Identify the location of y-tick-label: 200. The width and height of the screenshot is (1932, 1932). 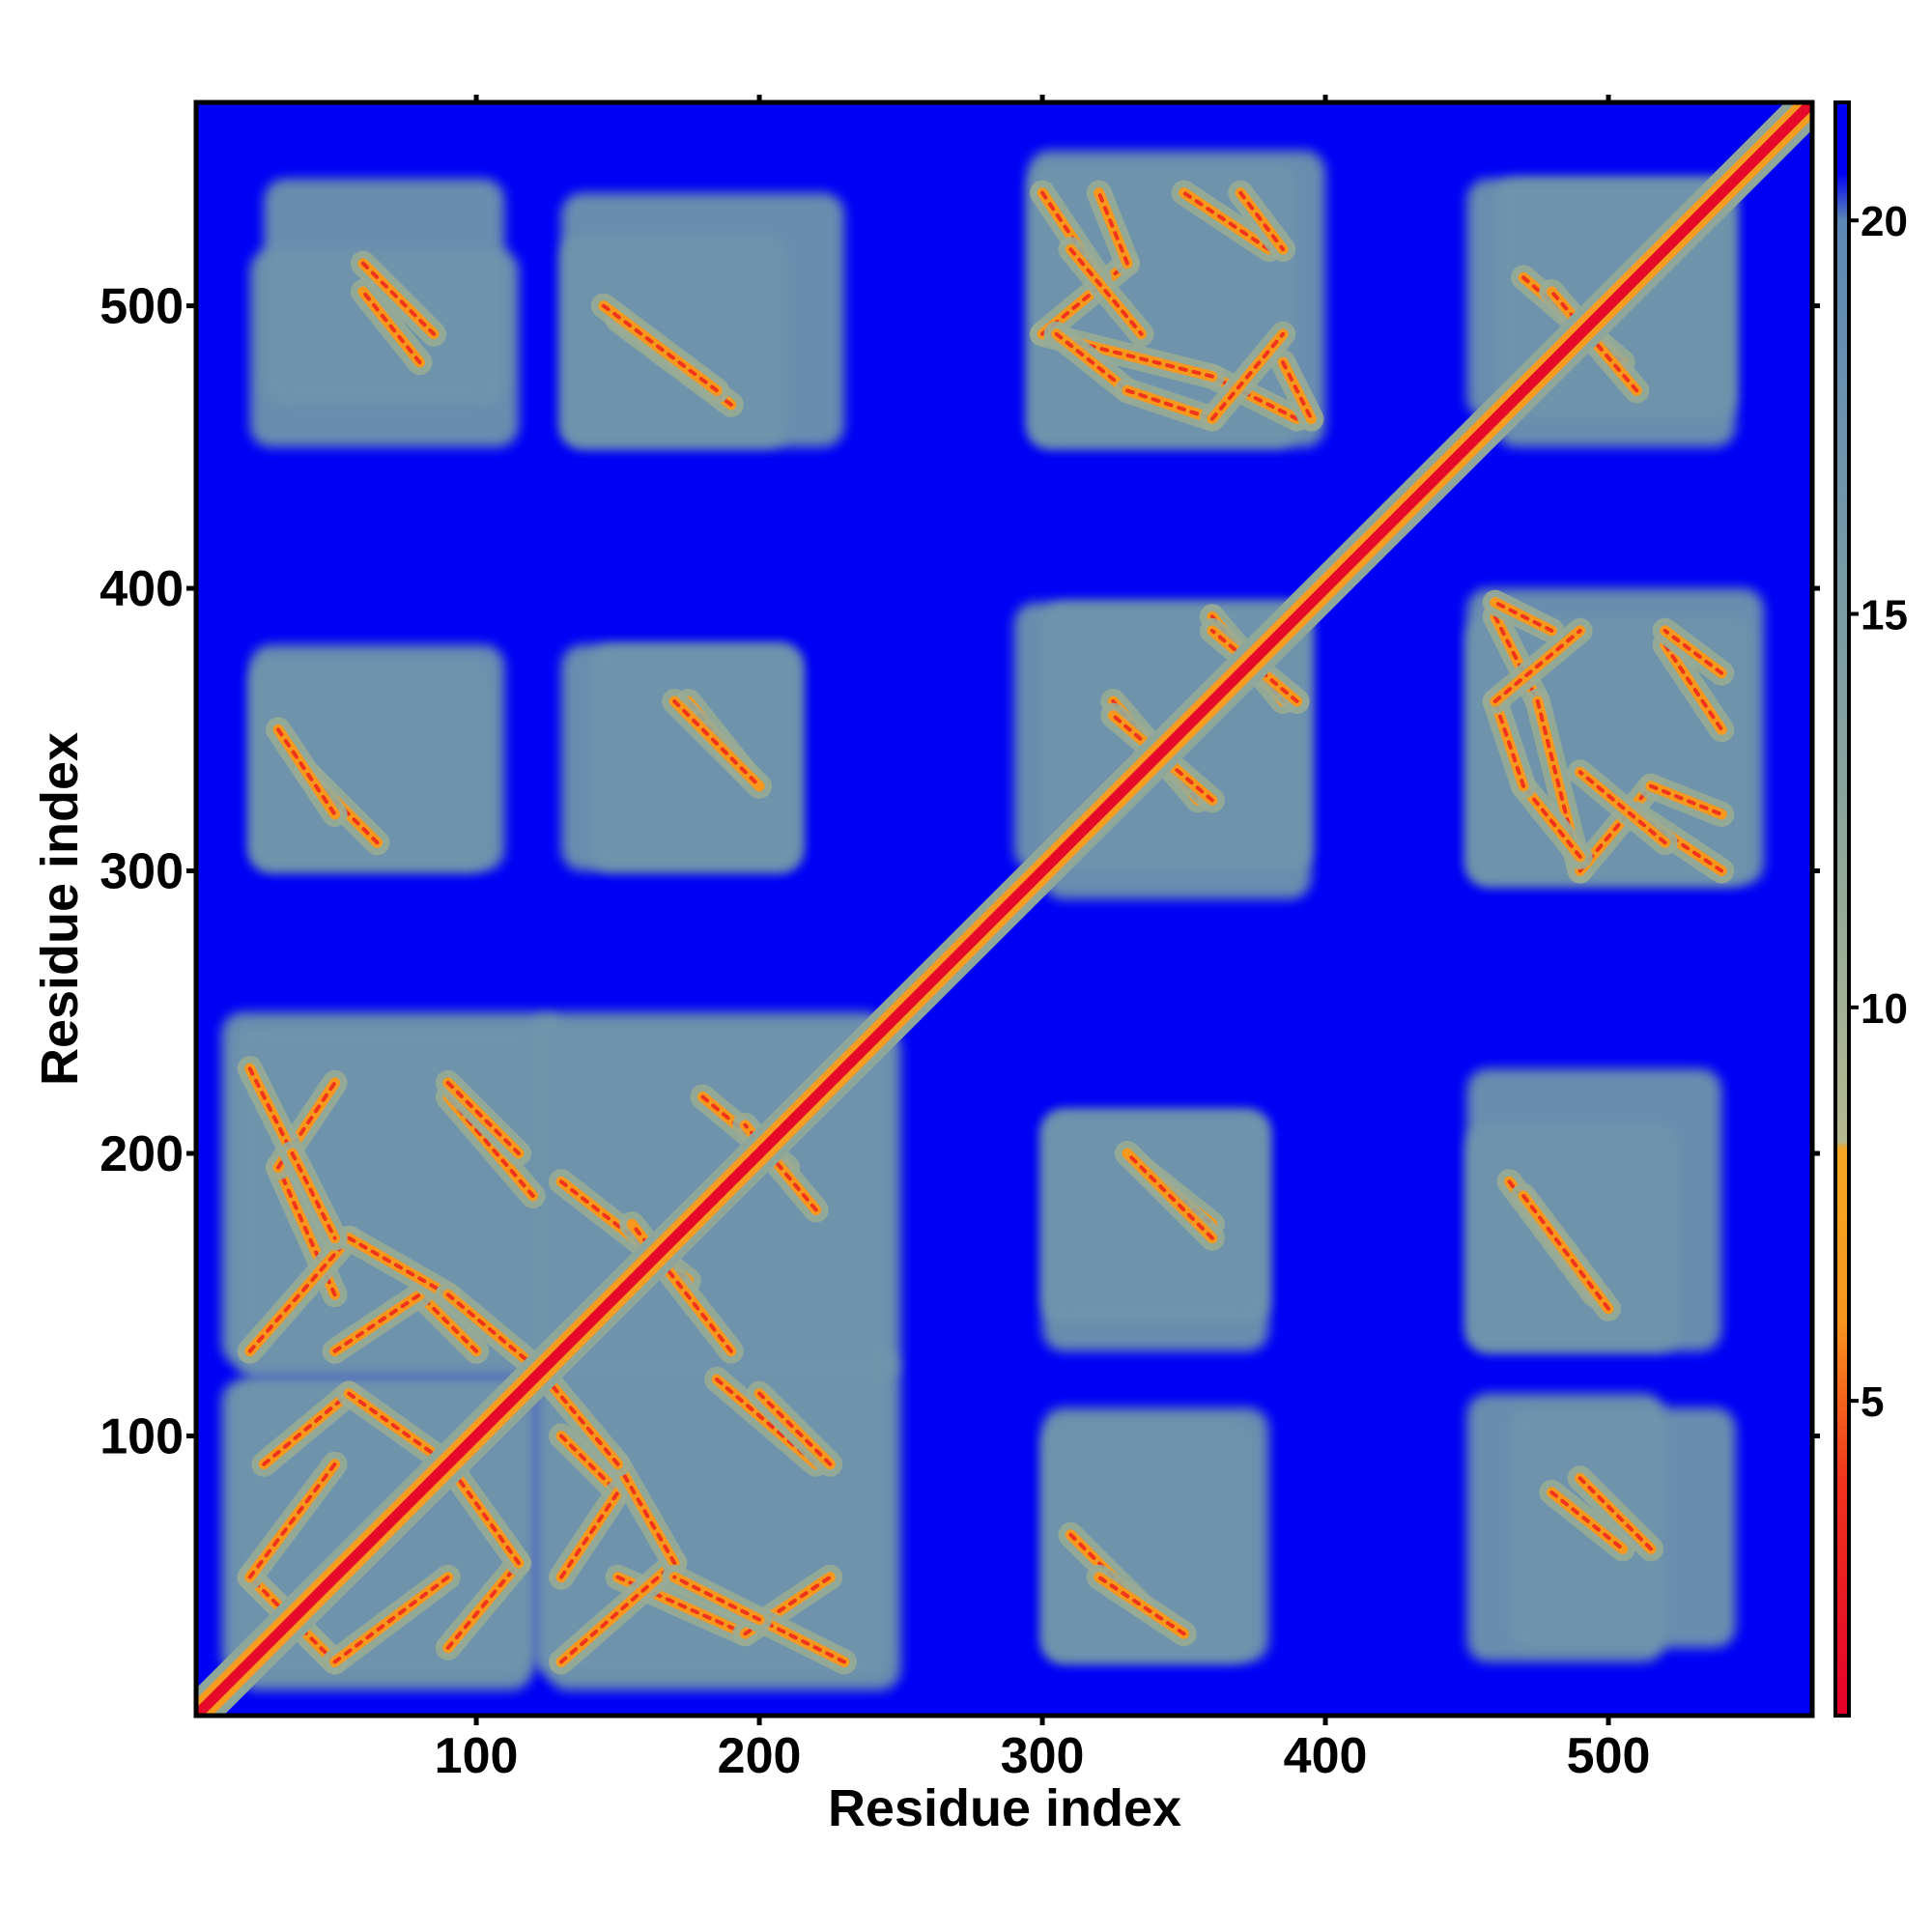
(141, 1154).